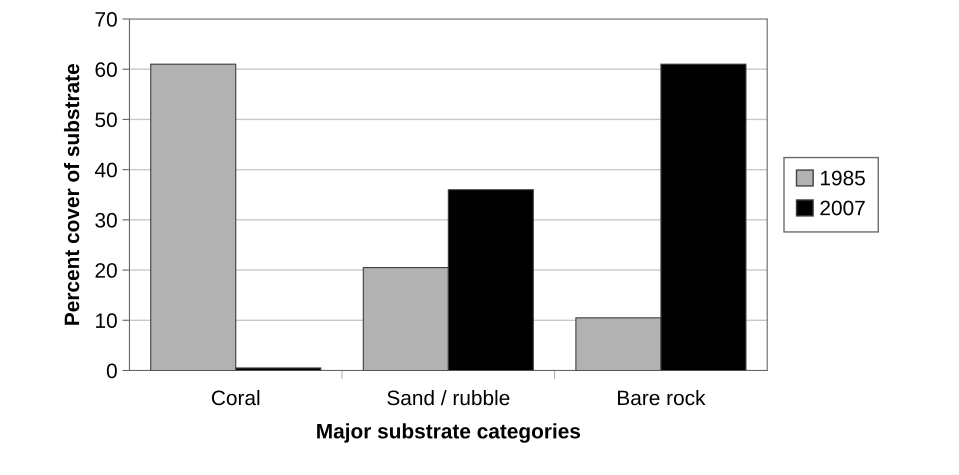 This screenshot has height=475, width=959. Describe the element at coordinates (72, 194) in the screenshot. I see `y-axis-title: Percent cover of substrate` at that location.